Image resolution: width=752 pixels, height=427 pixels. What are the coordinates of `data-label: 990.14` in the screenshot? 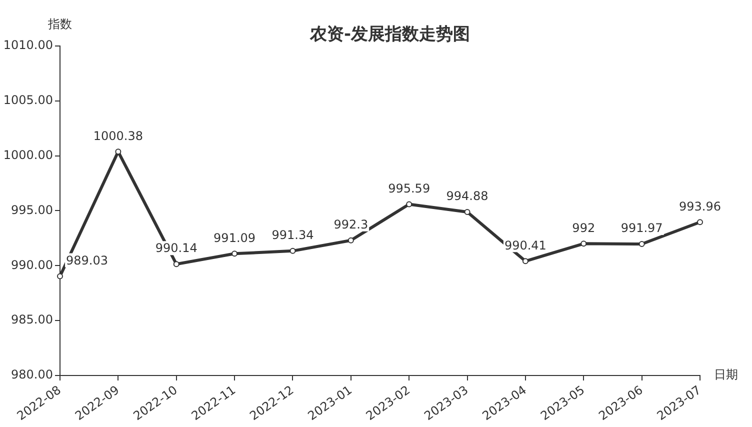 It's located at (176, 248).